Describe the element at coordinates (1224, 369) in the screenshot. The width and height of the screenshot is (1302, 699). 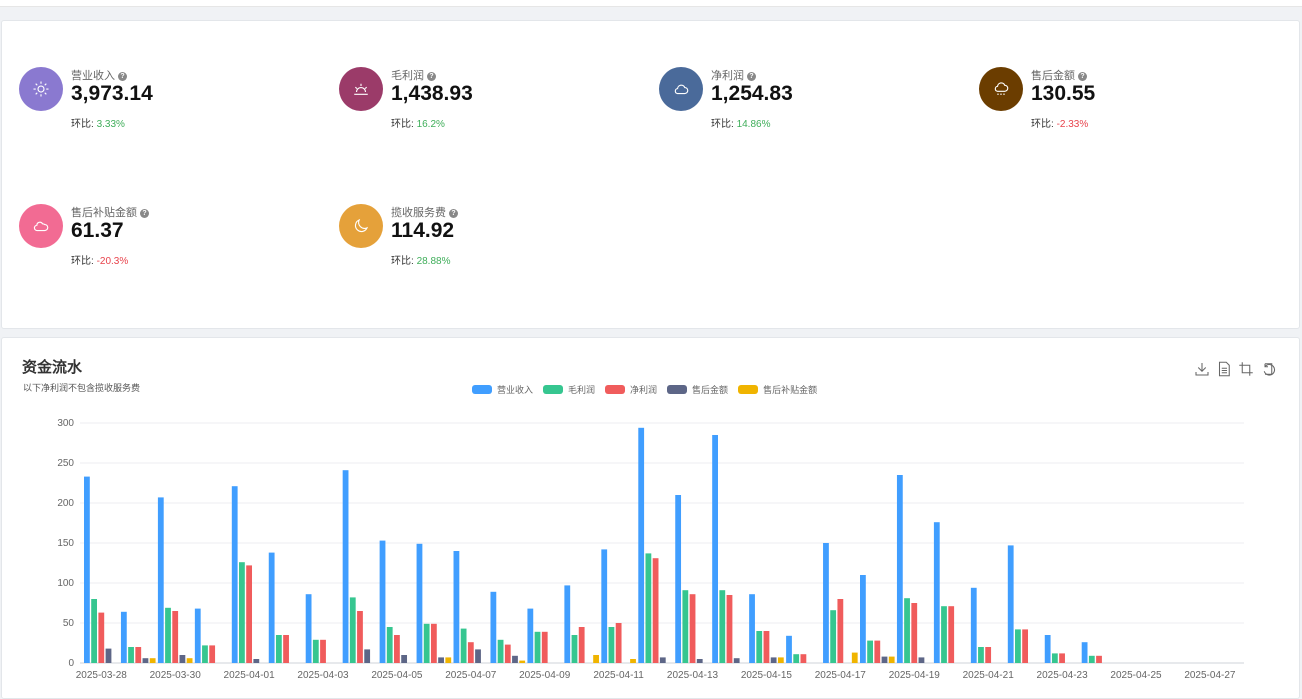
I see `data-view-icon` at that location.